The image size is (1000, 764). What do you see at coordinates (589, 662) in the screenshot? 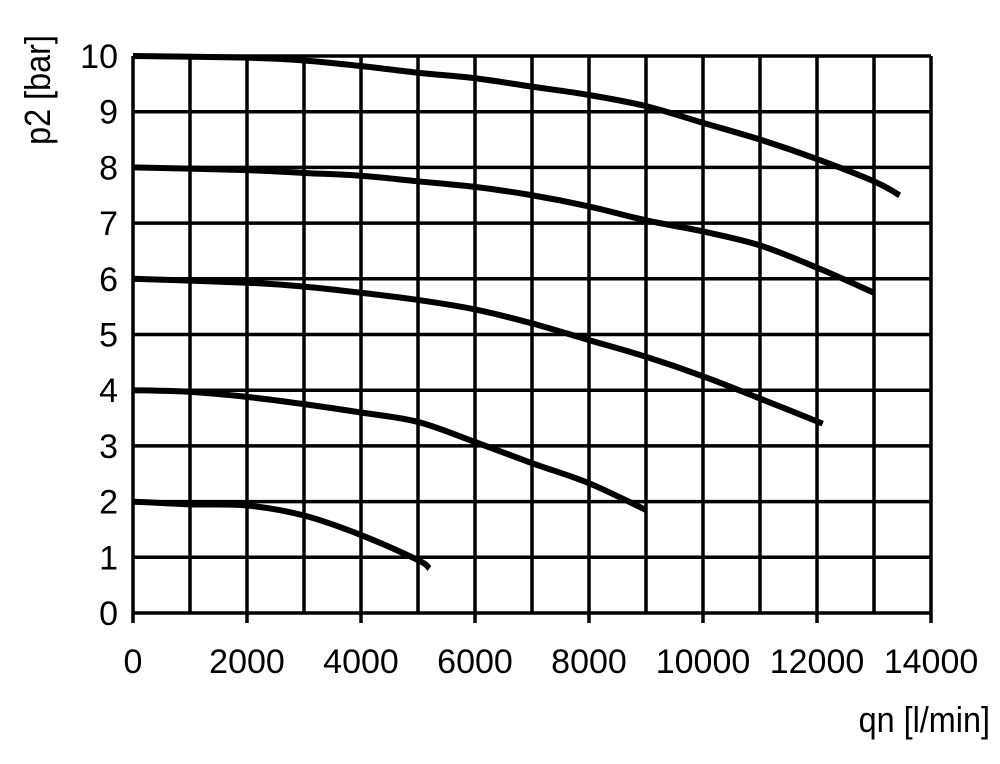
I see `x-tick-label: 8000` at bounding box center [589, 662].